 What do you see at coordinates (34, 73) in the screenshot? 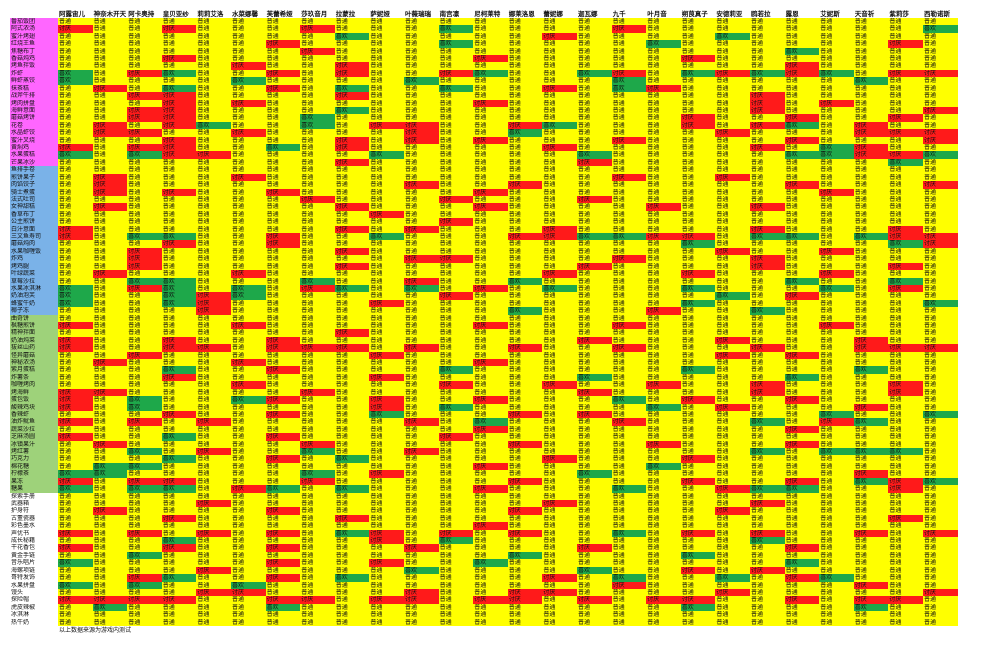
I see `row-label: 炸虾` at bounding box center [34, 73].